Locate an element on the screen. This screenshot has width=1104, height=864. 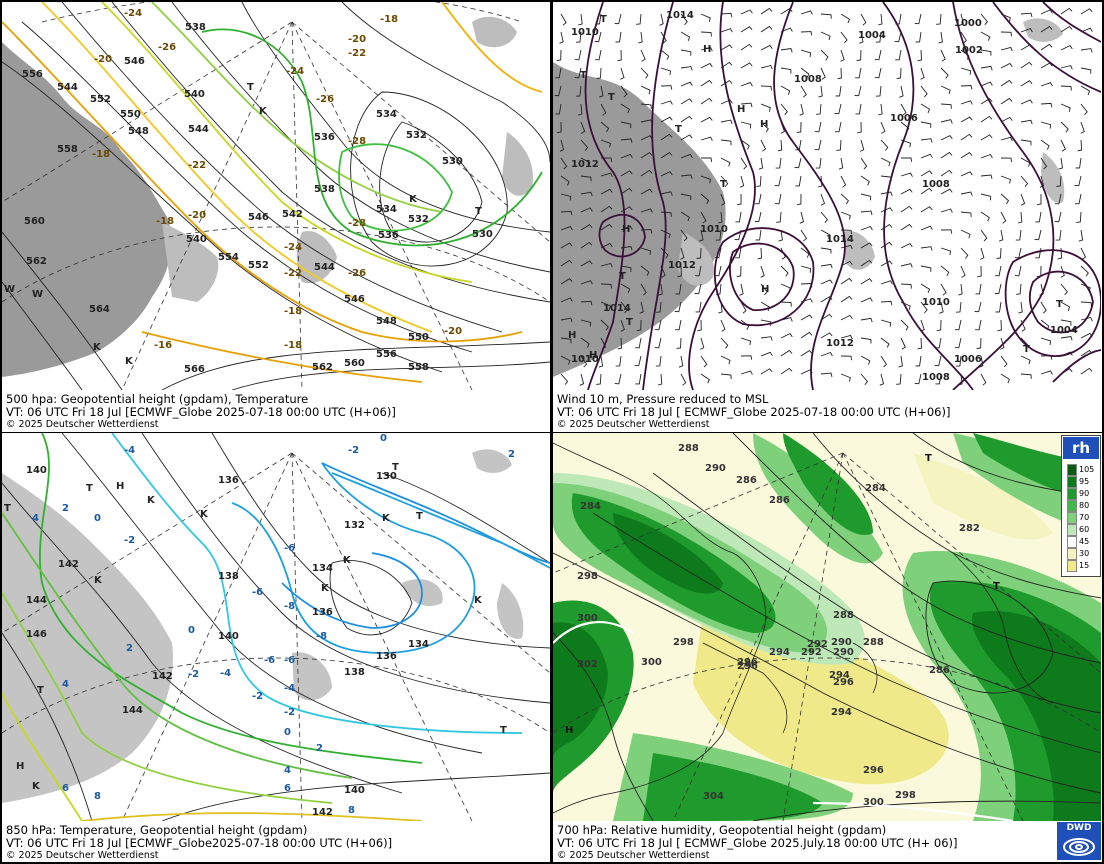
height-label: 540 is located at coordinates (196, 239).